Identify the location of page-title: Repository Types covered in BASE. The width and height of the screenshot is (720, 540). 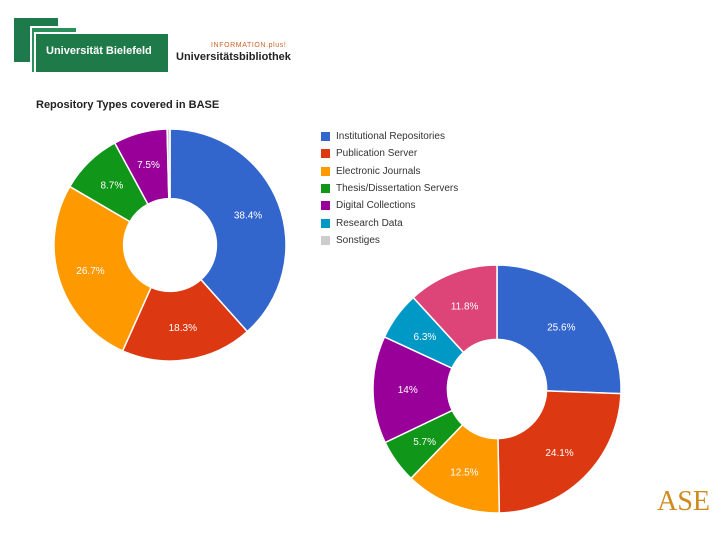
(128, 105).